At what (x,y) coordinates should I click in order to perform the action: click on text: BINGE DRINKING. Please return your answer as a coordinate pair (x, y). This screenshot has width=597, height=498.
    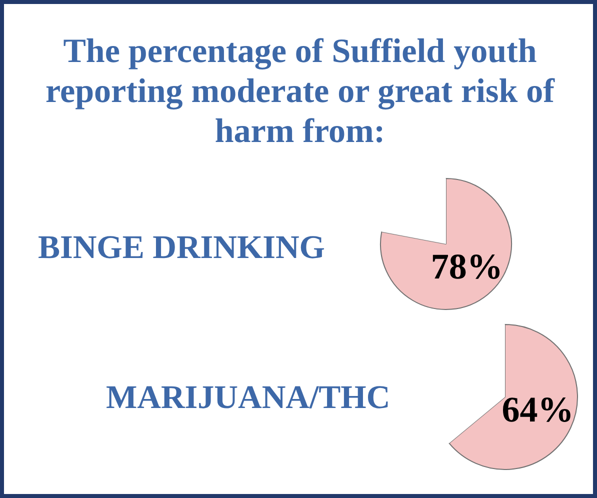
    Looking at the image, I should click on (181, 248).